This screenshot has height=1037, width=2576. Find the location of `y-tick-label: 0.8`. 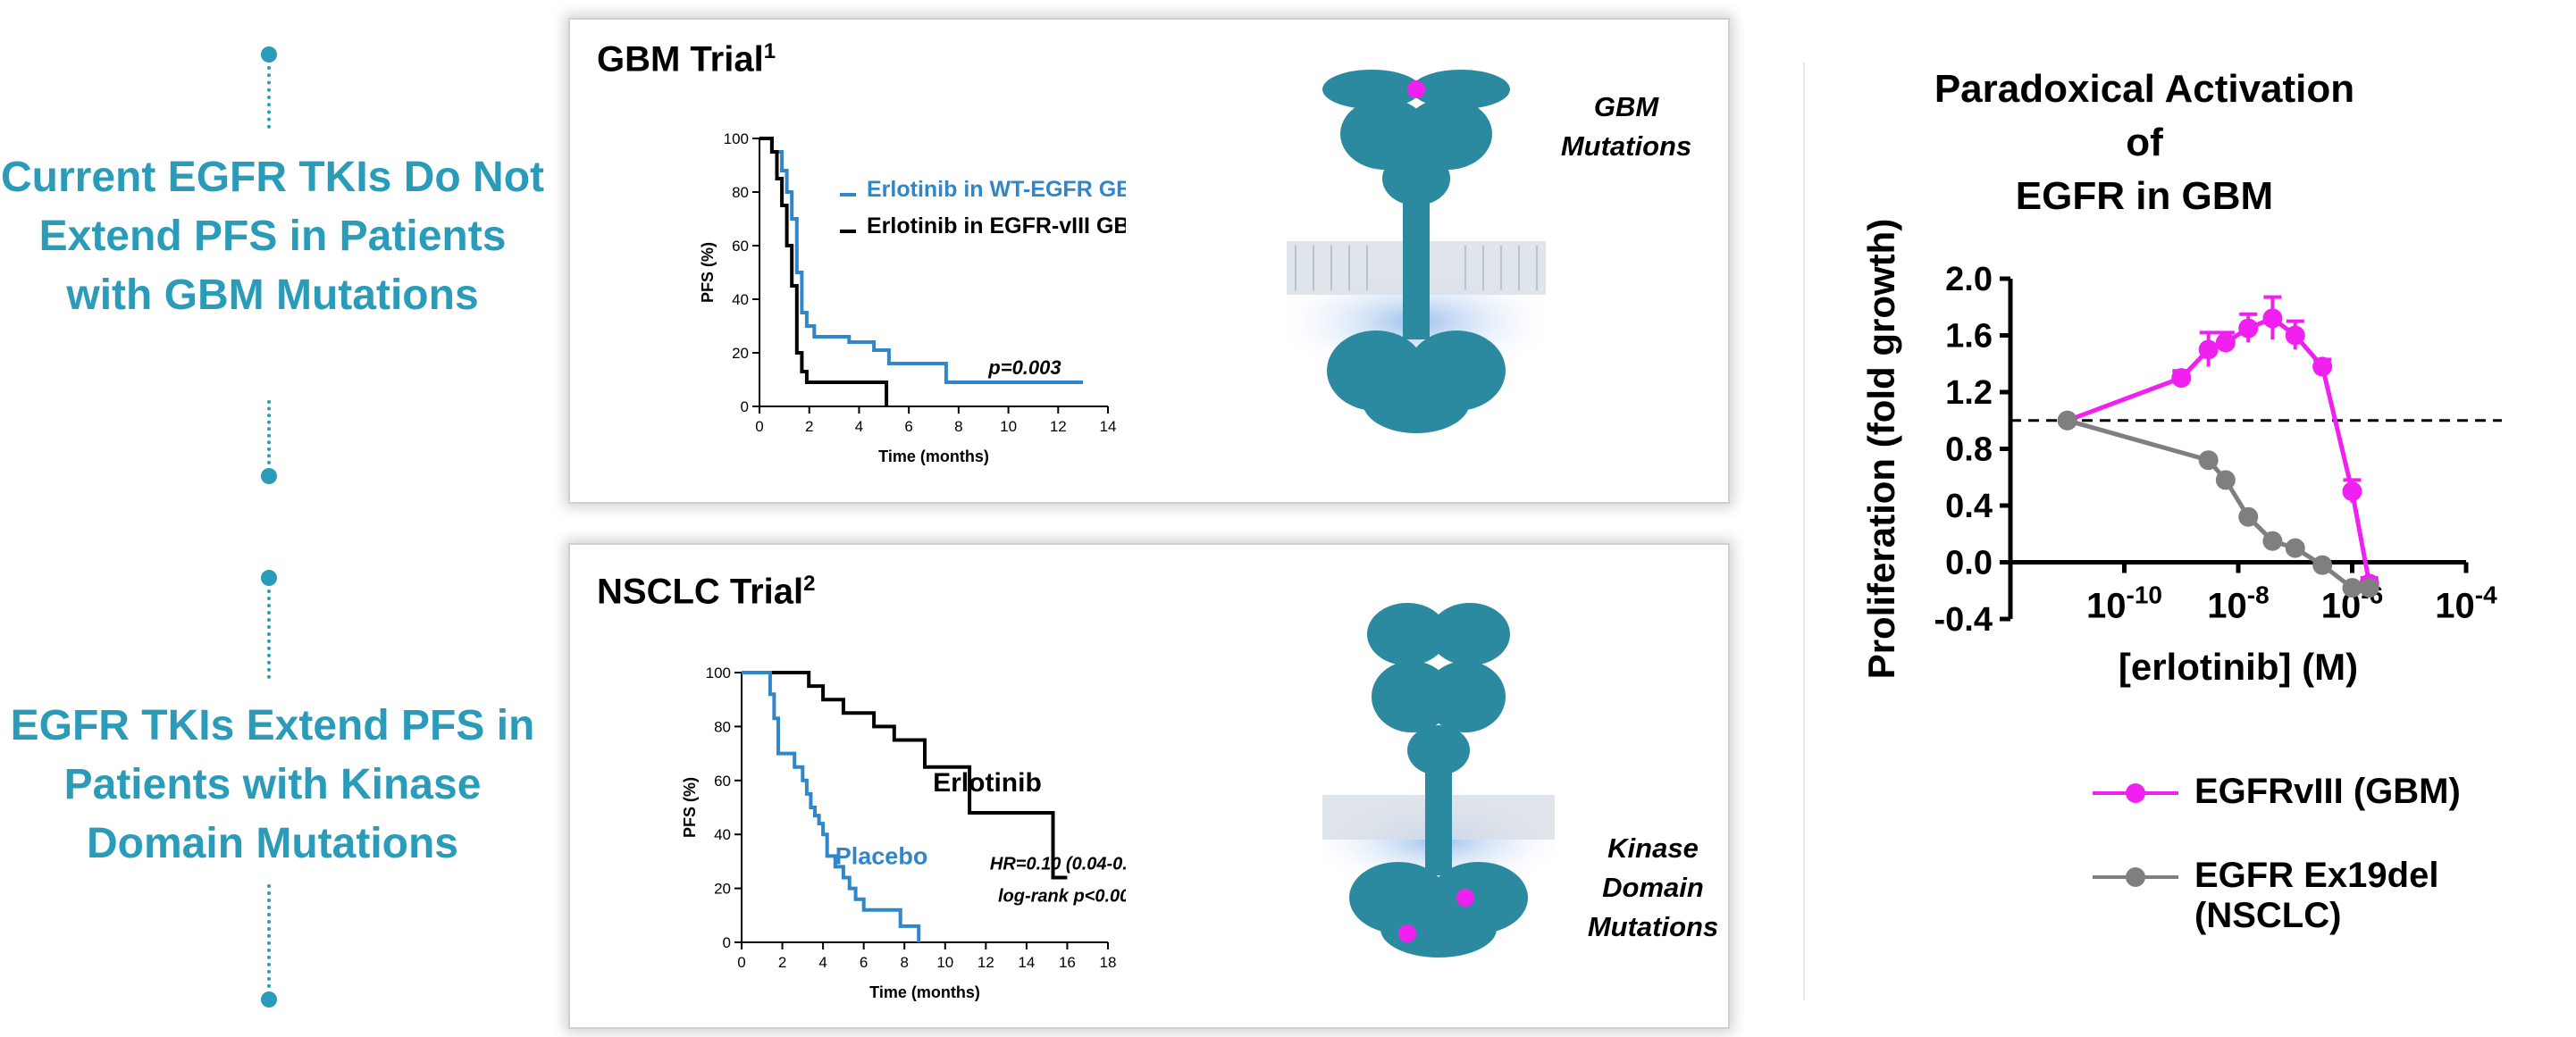

y-tick-label: 0.8 is located at coordinates (1969, 450).